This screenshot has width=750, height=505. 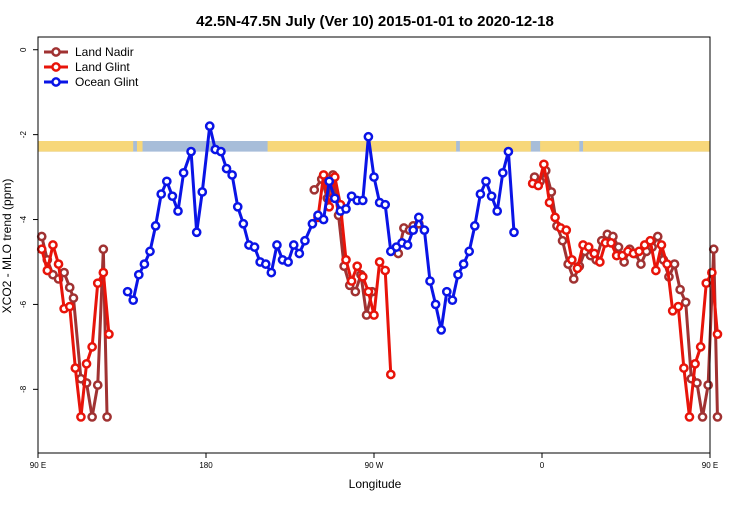 I want to click on x-tick-label: 0, so click(x=542, y=465).